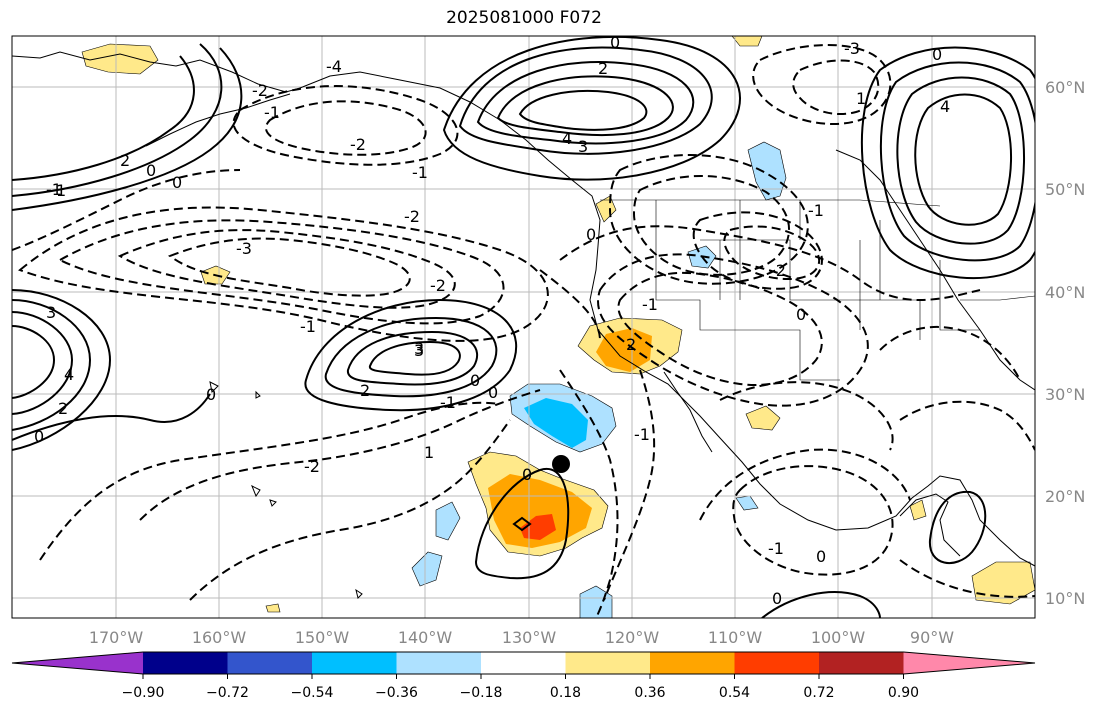 The width and height of the screenshot is (1105, 712). I want to click on colorbar-extend-low, so click(77, 663).